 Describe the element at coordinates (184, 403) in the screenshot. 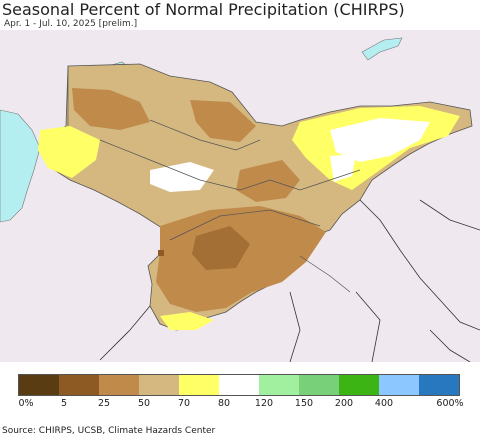

I see `legend-label: 70` at that location.